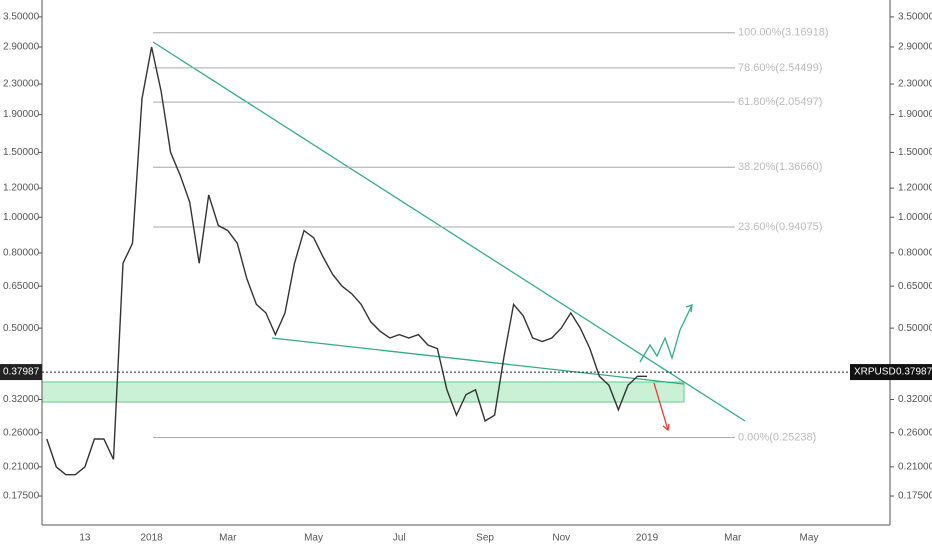 This screenshot has width=932, height=555. I want to click on x-tick-label: 13, so click(85, 538).